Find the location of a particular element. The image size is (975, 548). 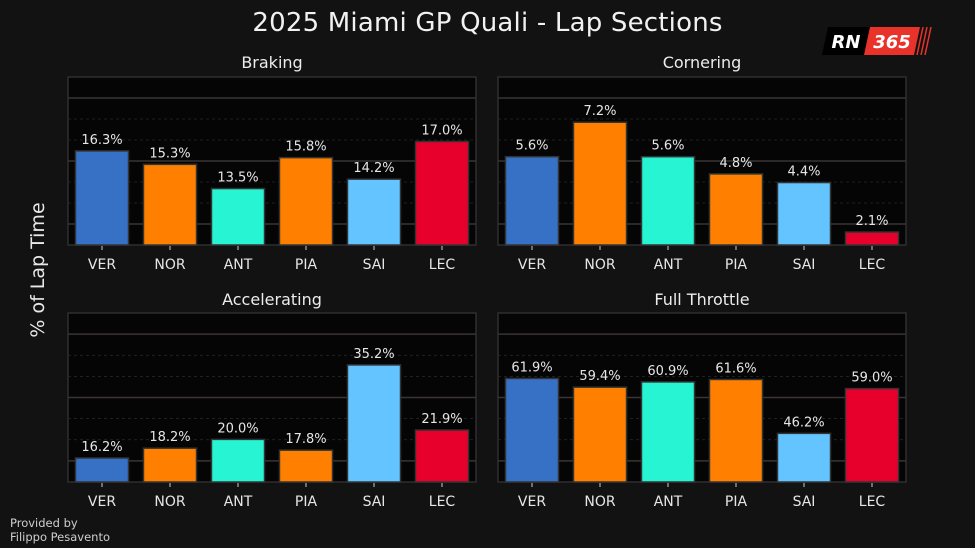

bar-accelerating-ant is located at coordinates (238, 460).